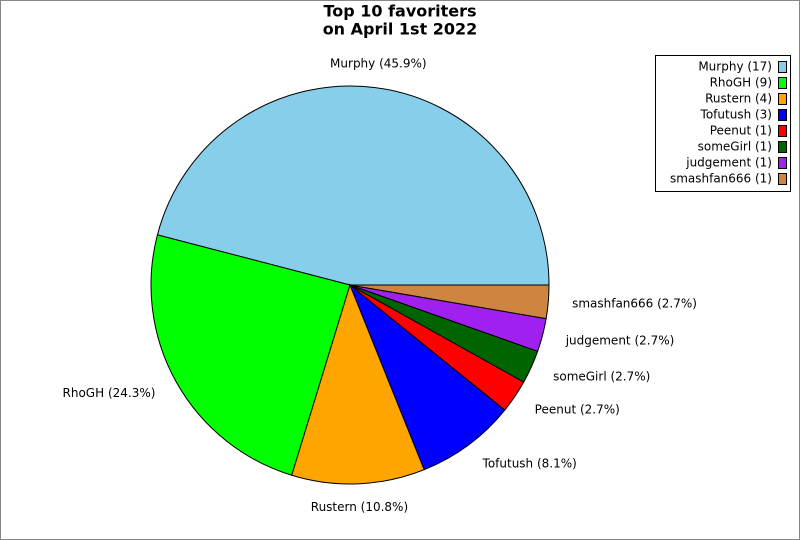  Describe the element at coordinates (735, 147) in the screenshot. I see `legend-label: someGirl (1)` at that location.